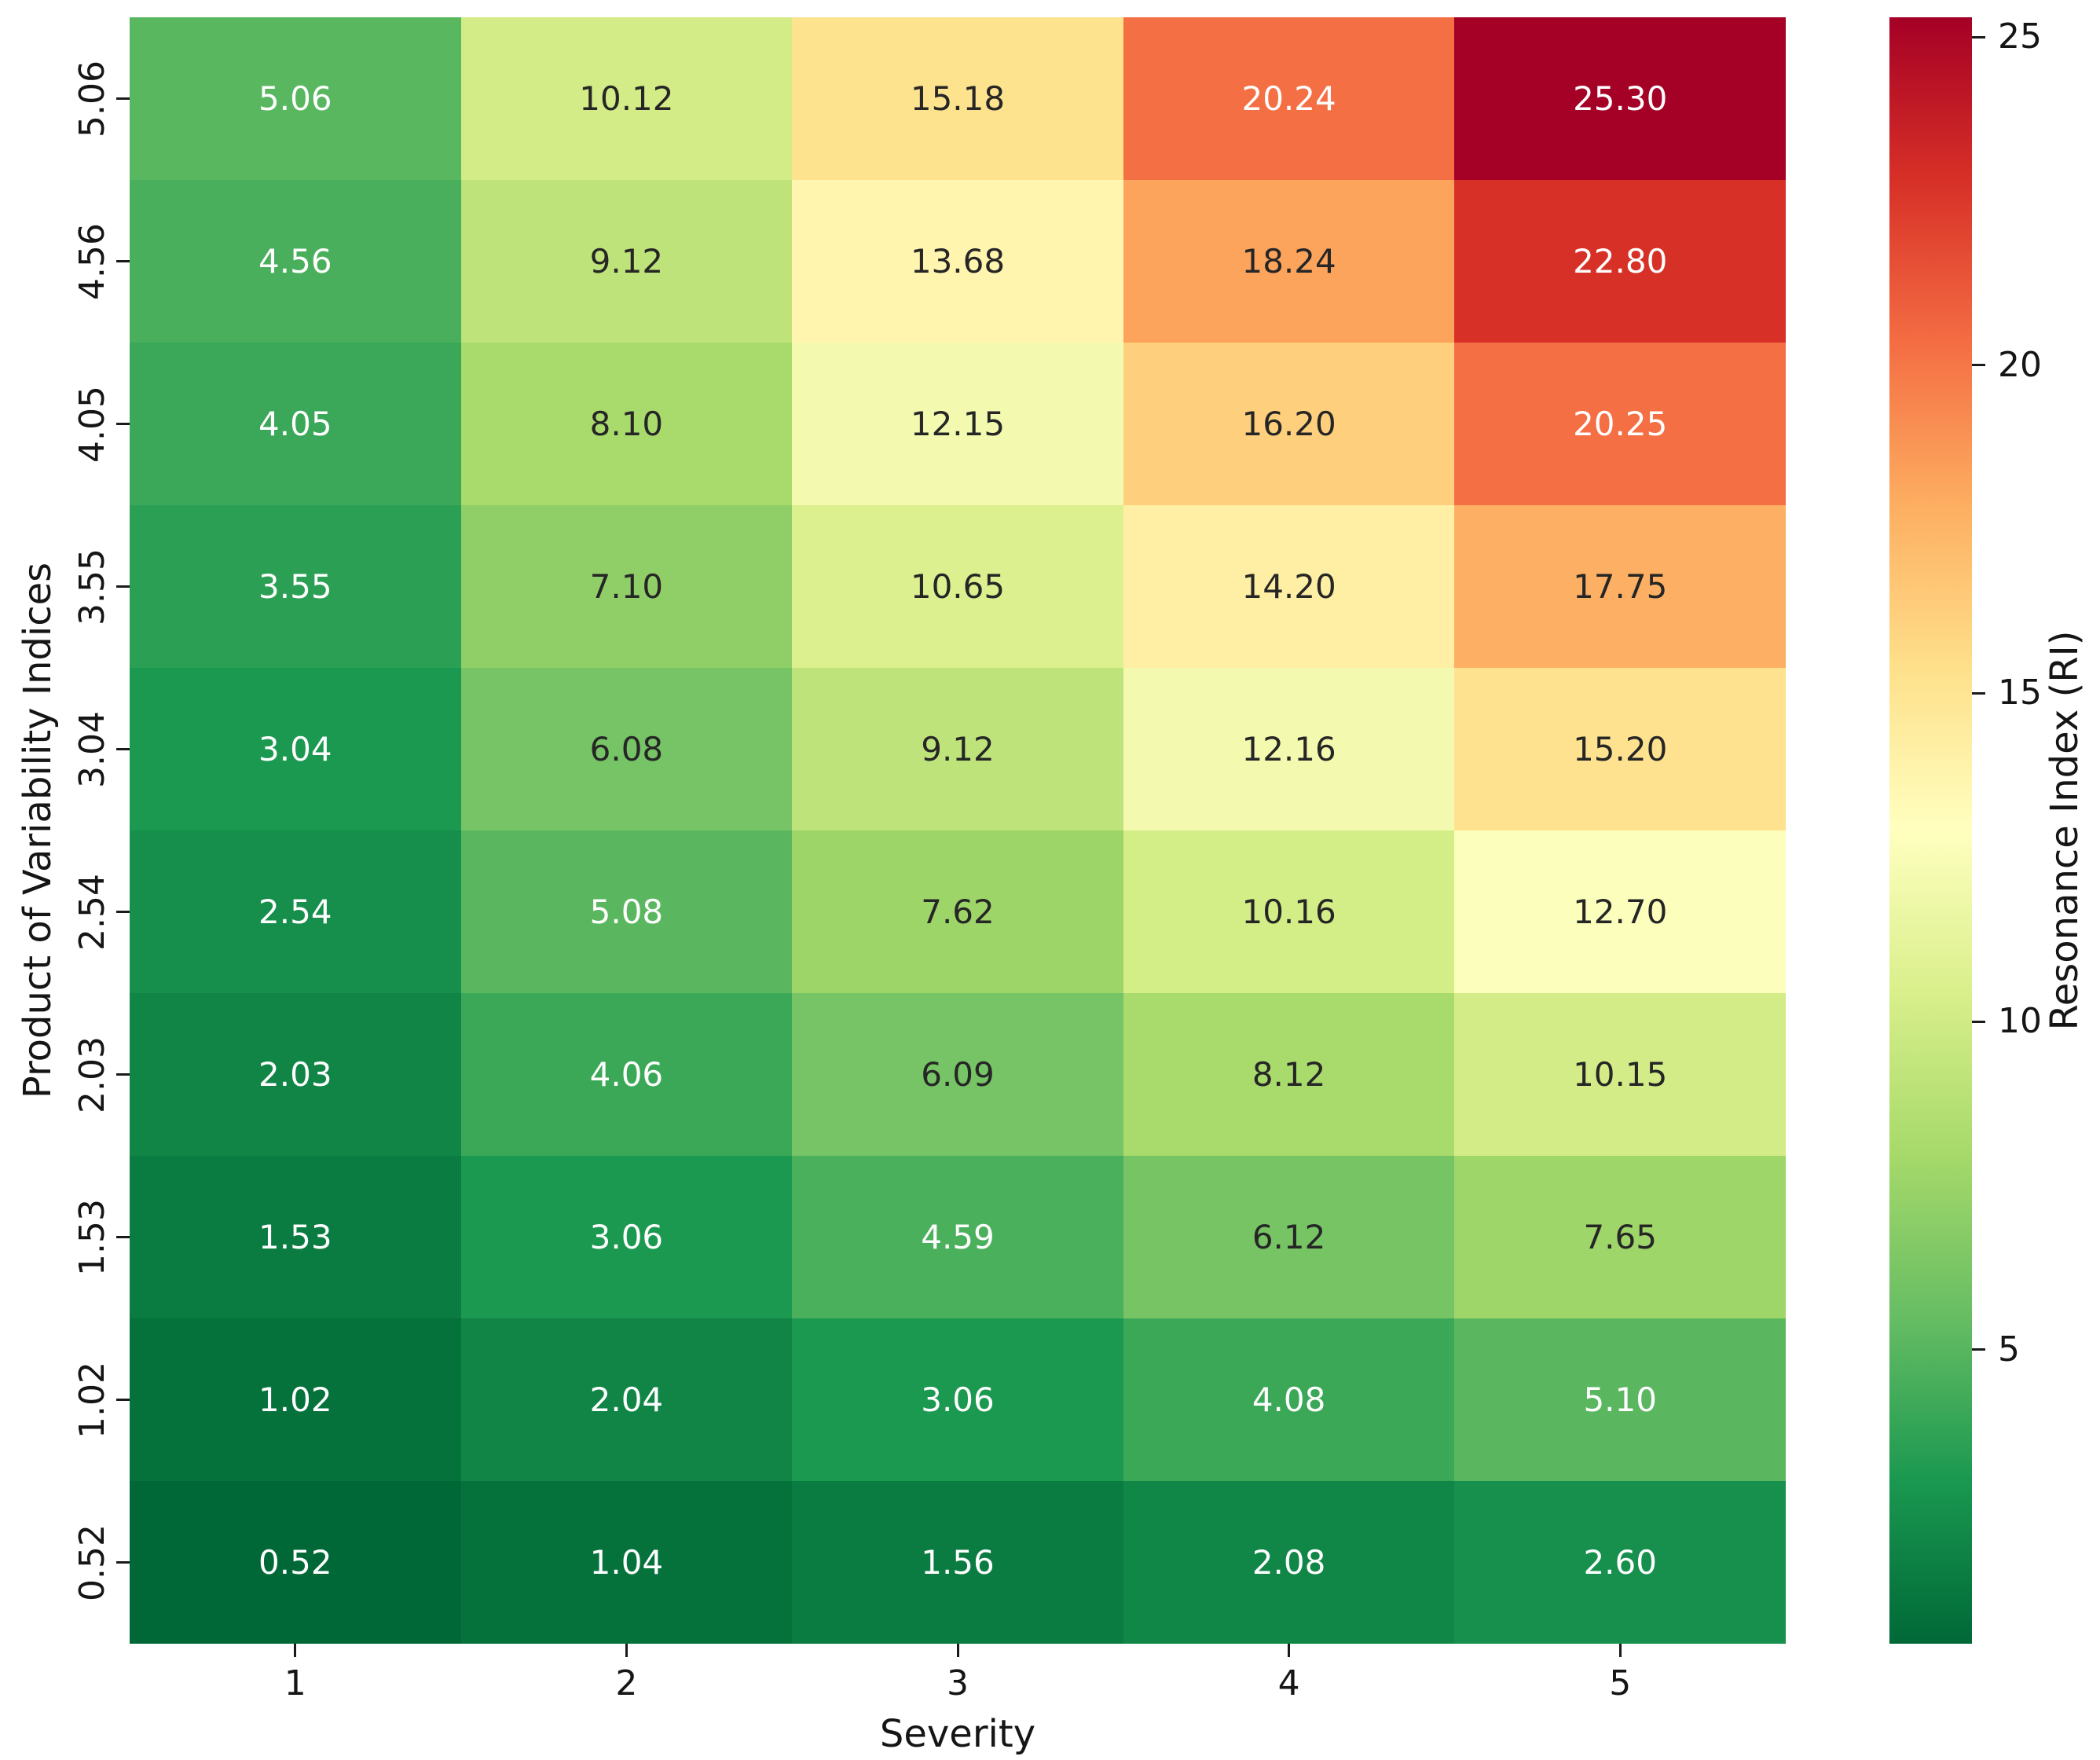 The image size is (2100, 1760). I want to click on y-tick-label: 4.56, so click(92, 261).